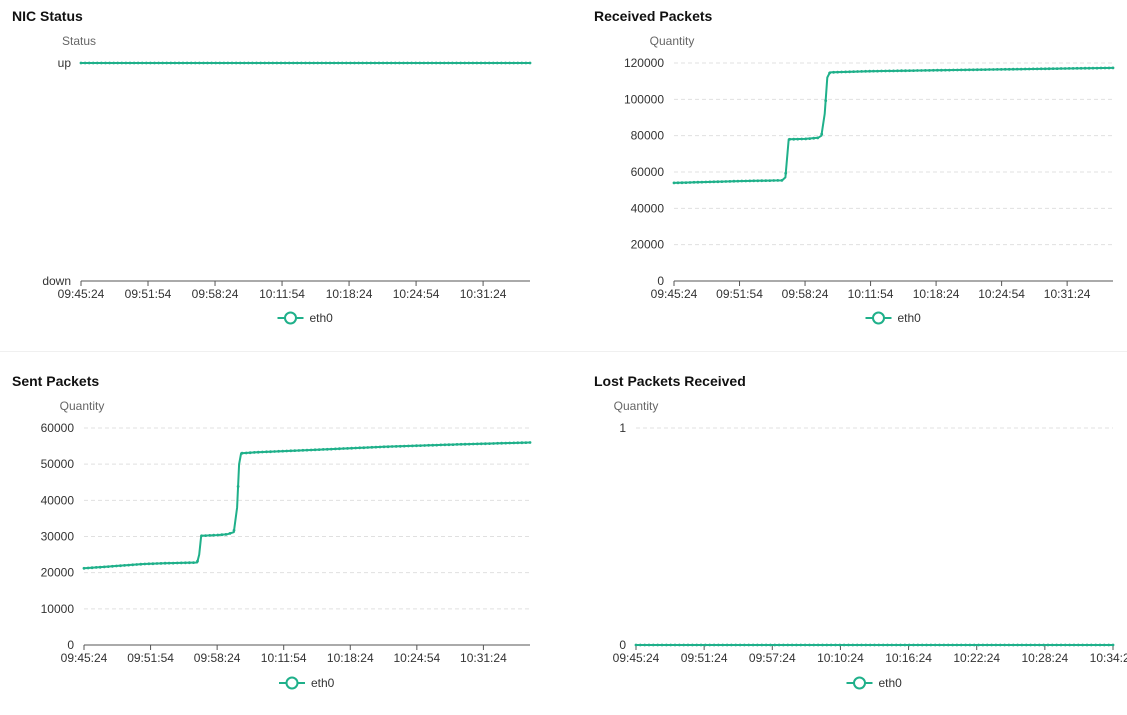 Image resolution: width=1127 pixels, height=715 pixels. I want to click on x-tick-label: 09:51:54, so click(150, 658).